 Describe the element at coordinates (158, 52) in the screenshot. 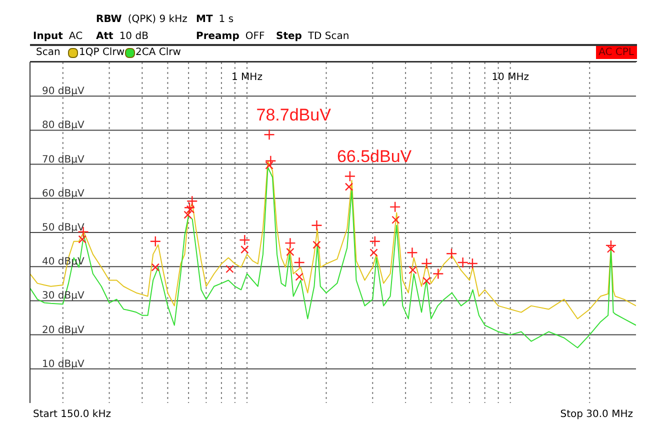

I see `legend-label: 2CA Clrw` at that location.